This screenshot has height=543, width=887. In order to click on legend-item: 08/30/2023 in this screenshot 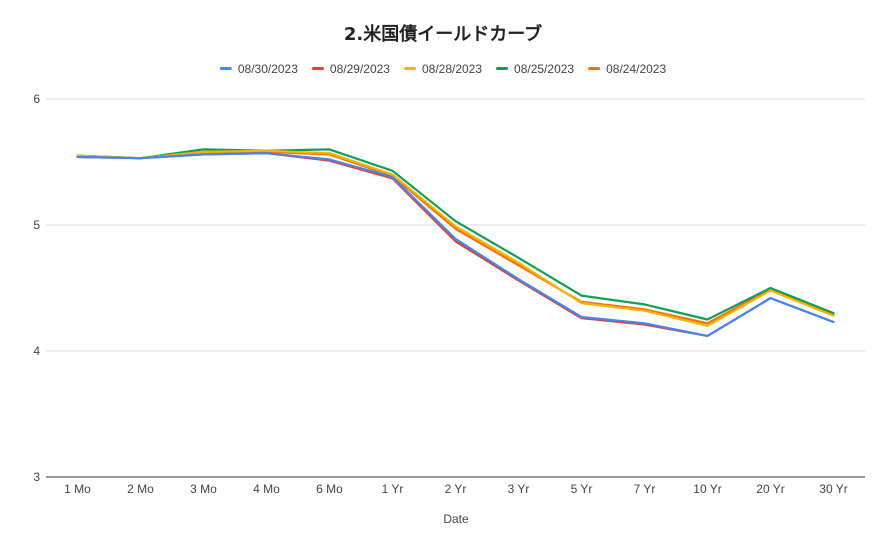, I will do `click(258, 69)`.